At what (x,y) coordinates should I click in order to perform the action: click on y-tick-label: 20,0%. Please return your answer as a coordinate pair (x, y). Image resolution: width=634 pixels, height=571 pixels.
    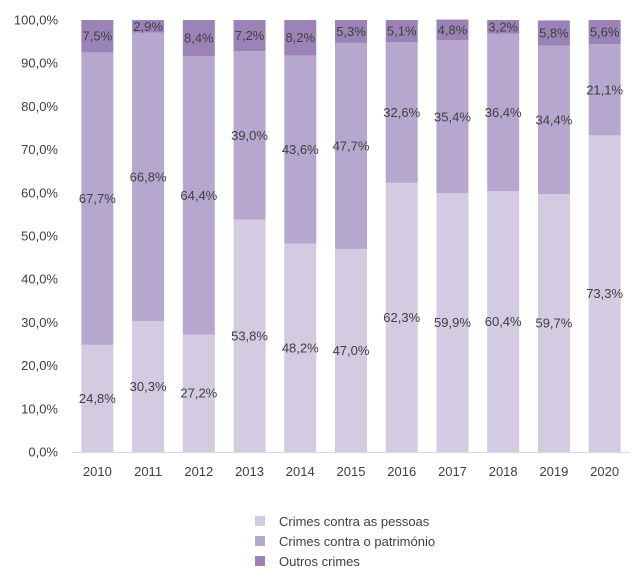
    Looking at the image, I should click on (39, 365).